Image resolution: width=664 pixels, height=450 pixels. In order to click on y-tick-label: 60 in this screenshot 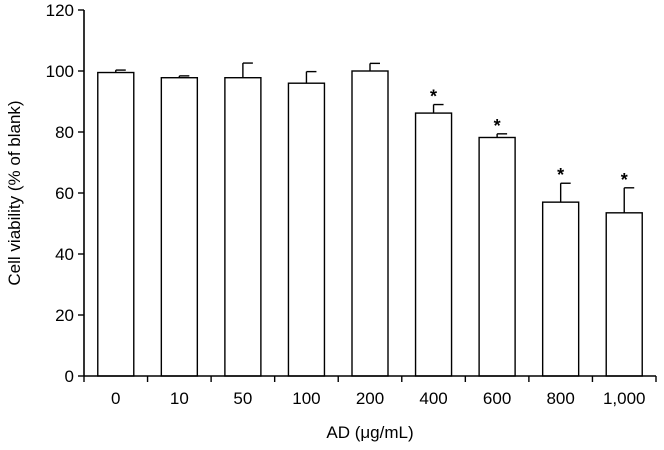, I will do `click(64, 193)`.